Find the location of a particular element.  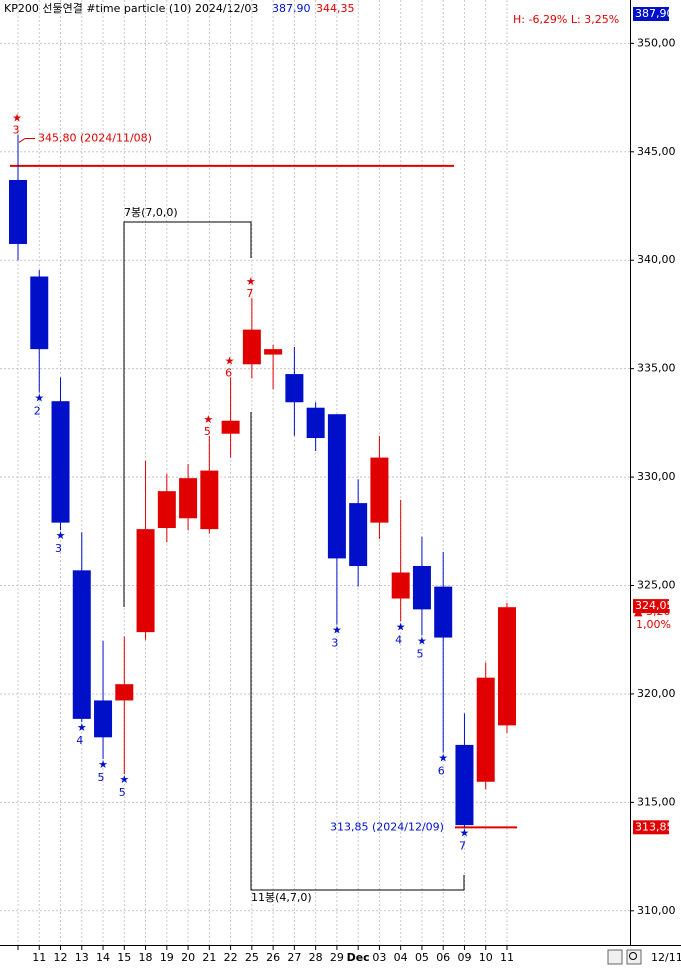

x-tick-label: 22 is located at coordinates (231, 957).